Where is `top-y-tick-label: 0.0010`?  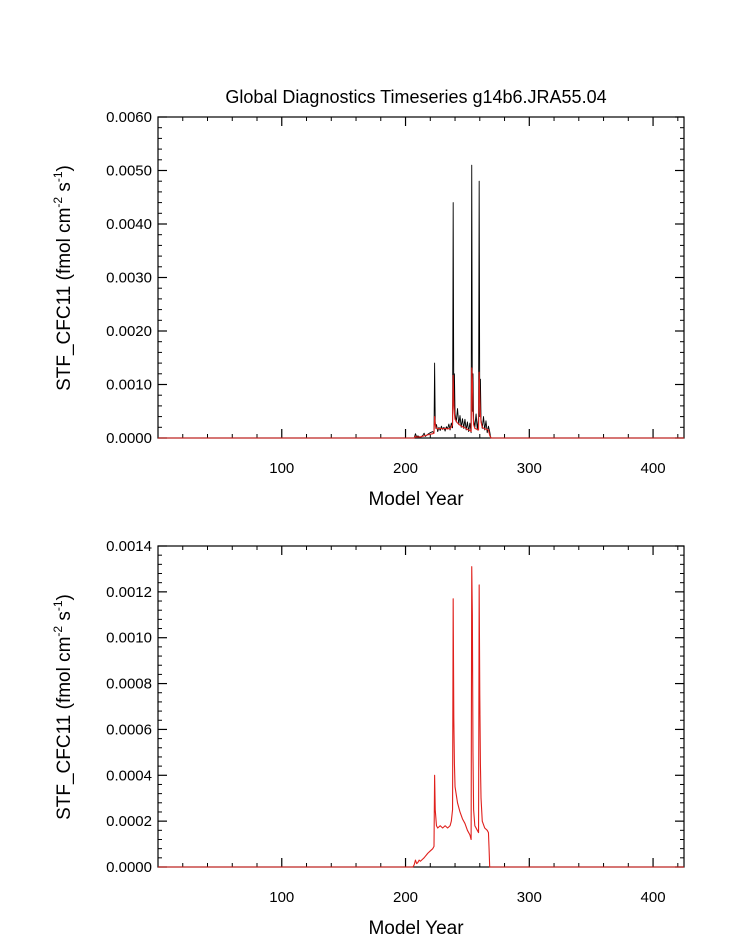 top-y-tick-label: 0.0010 is located at coordinates (129, 385).